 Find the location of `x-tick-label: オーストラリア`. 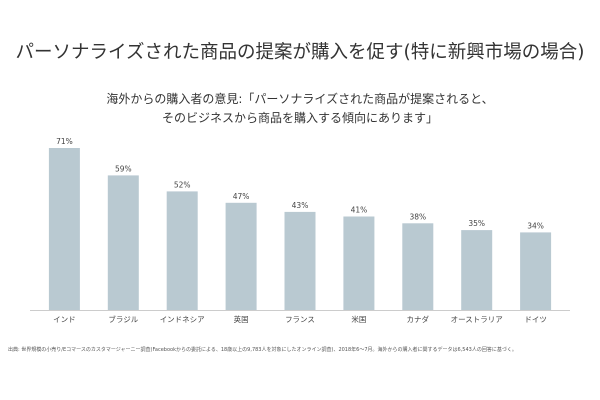

x-tick-label: オーストラリア is located at coordinates (477, 319).